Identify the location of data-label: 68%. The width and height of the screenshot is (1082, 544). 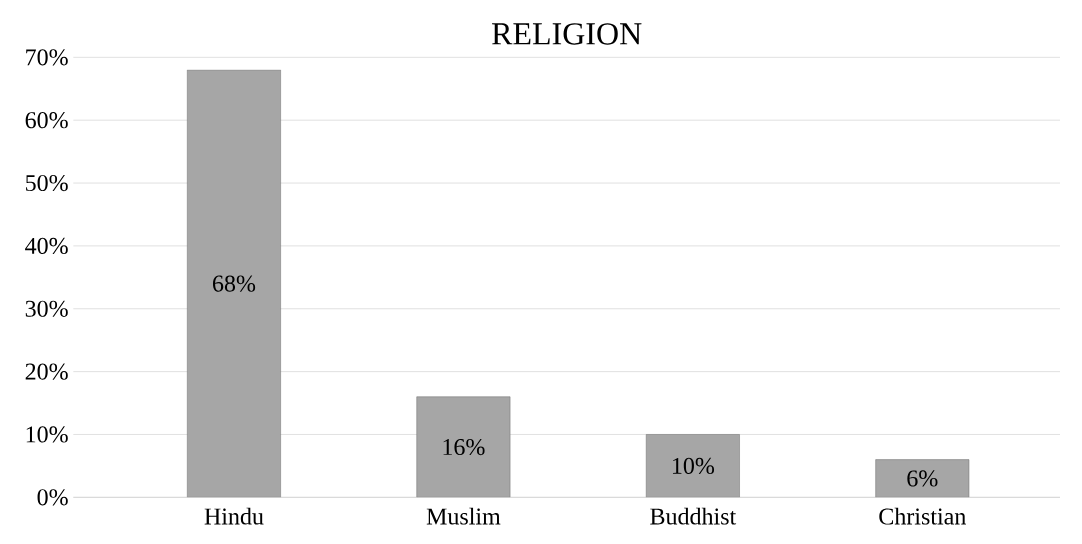
(234, 283).